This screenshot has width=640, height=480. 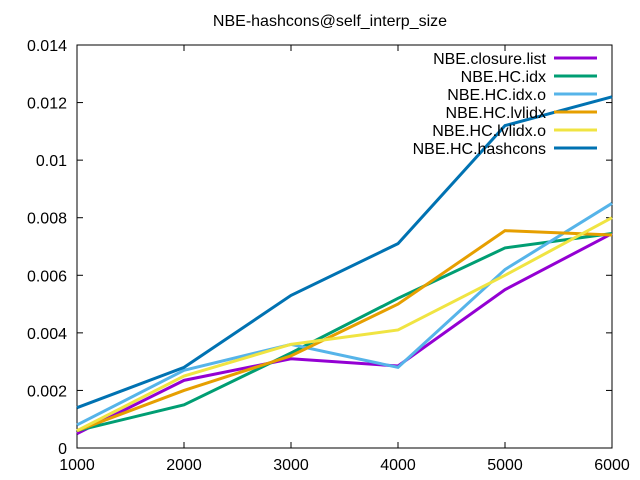 What do you see at coordinates (489, 59) in the screenshot?
I see `legend-label-nbe-closure-list: NBE.closure.list` at bounding box center [489, 59].